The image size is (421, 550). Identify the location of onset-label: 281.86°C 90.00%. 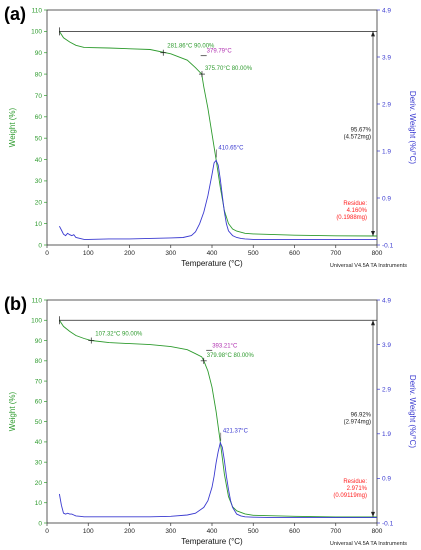
(191, 47).